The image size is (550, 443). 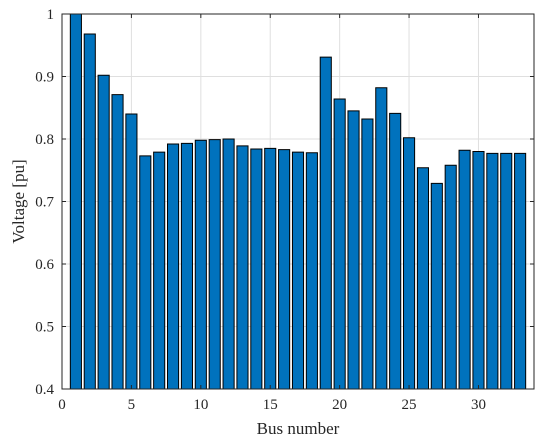 I want to click on y-tick-label: 0.6, so click(x=44, y=265).